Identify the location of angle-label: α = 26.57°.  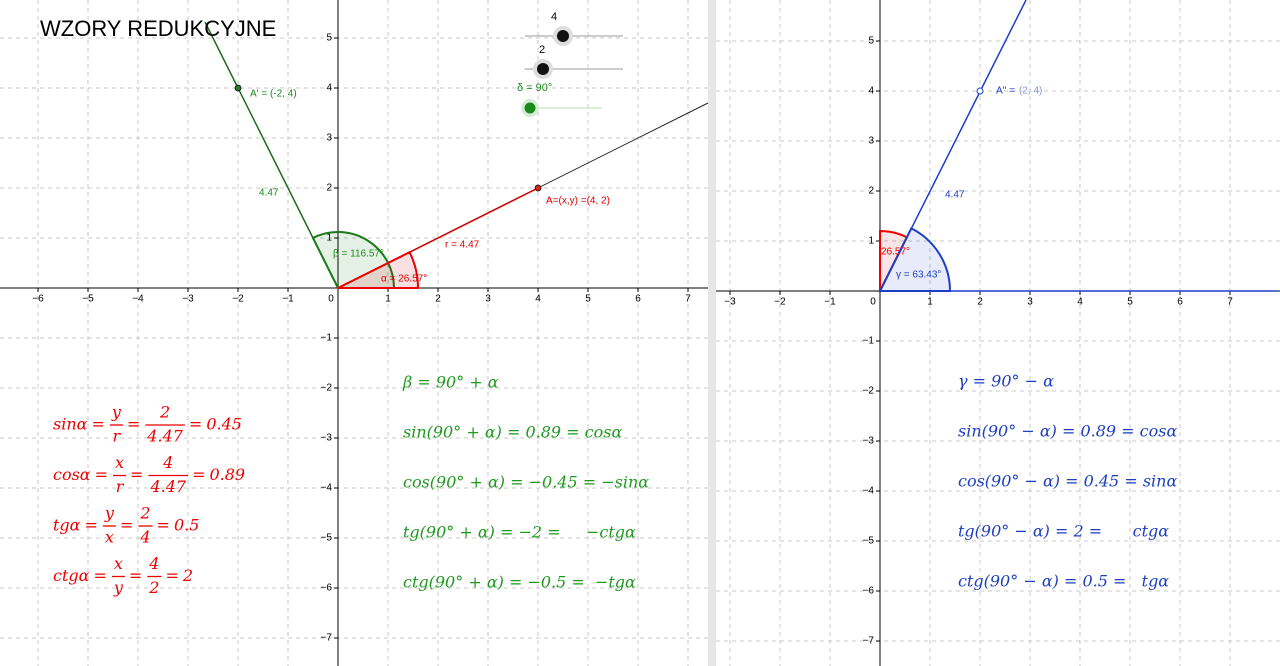
(404, 279).